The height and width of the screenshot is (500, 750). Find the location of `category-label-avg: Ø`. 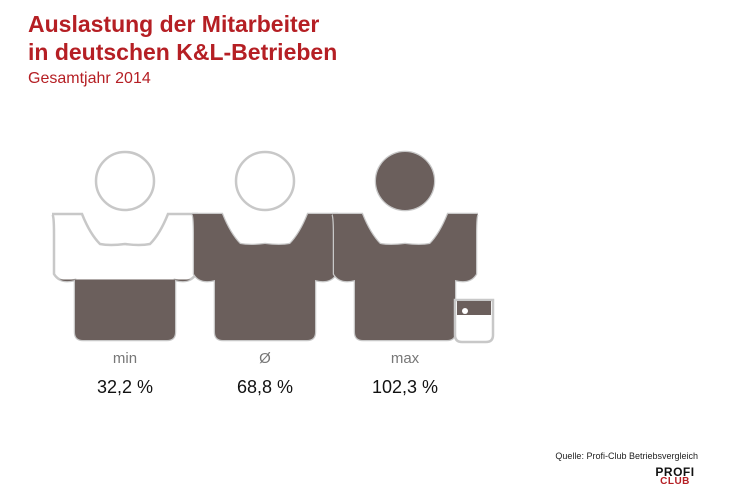

category-label-avg: Ø is located at coordinates (265, 358).